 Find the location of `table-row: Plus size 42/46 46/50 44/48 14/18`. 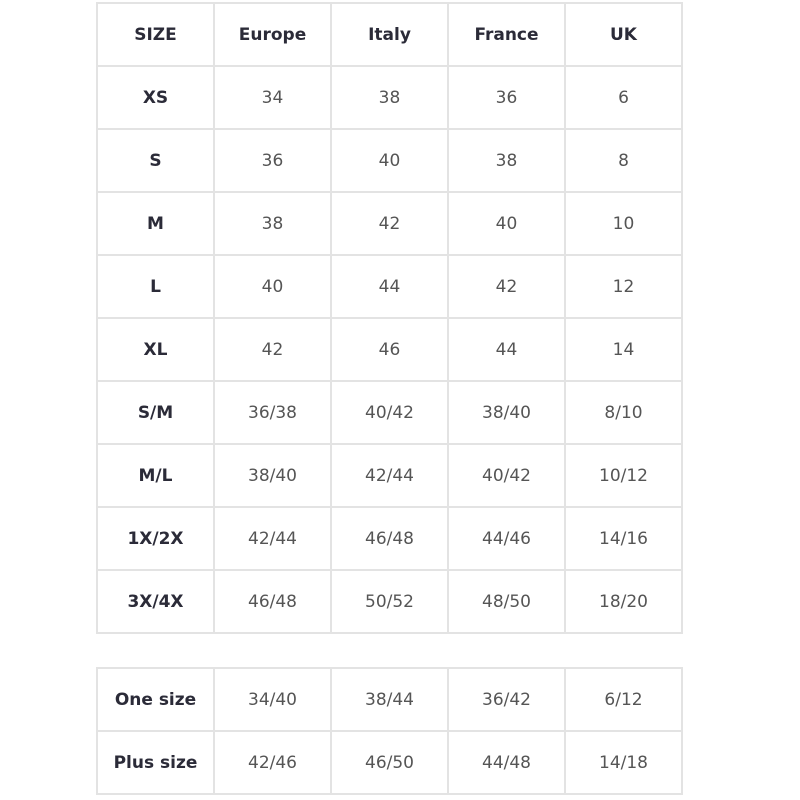

table-row: Plus size 42/46 46/50 44/48 14/18 is located at coordinates (389, 762).